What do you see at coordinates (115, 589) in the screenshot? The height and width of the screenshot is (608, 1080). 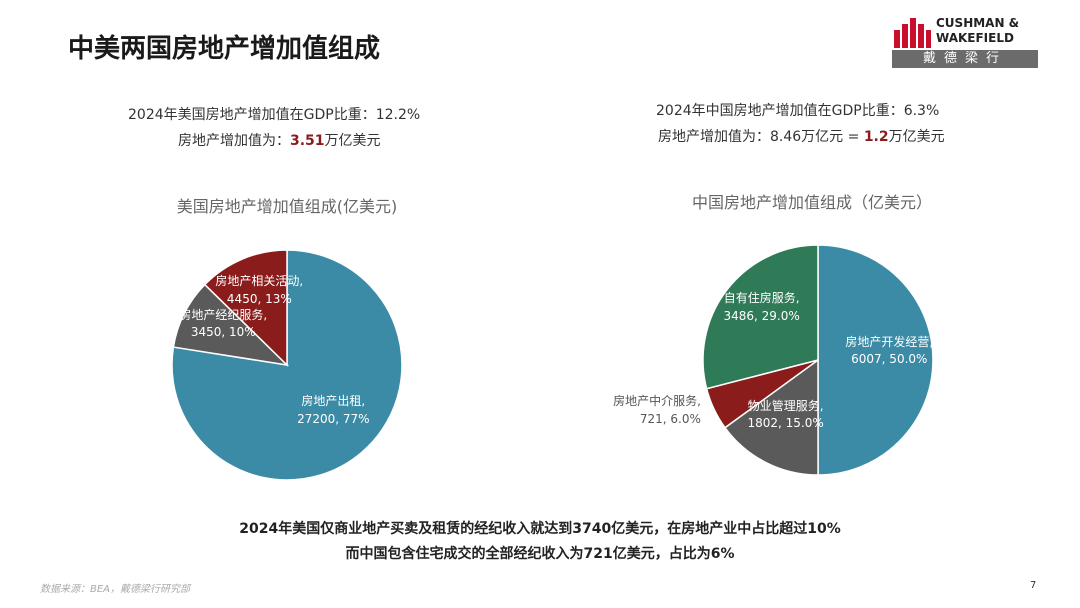 I see `source: 数据来源：BEA，戴德梁行研究部` at bounding box center [115, 589].